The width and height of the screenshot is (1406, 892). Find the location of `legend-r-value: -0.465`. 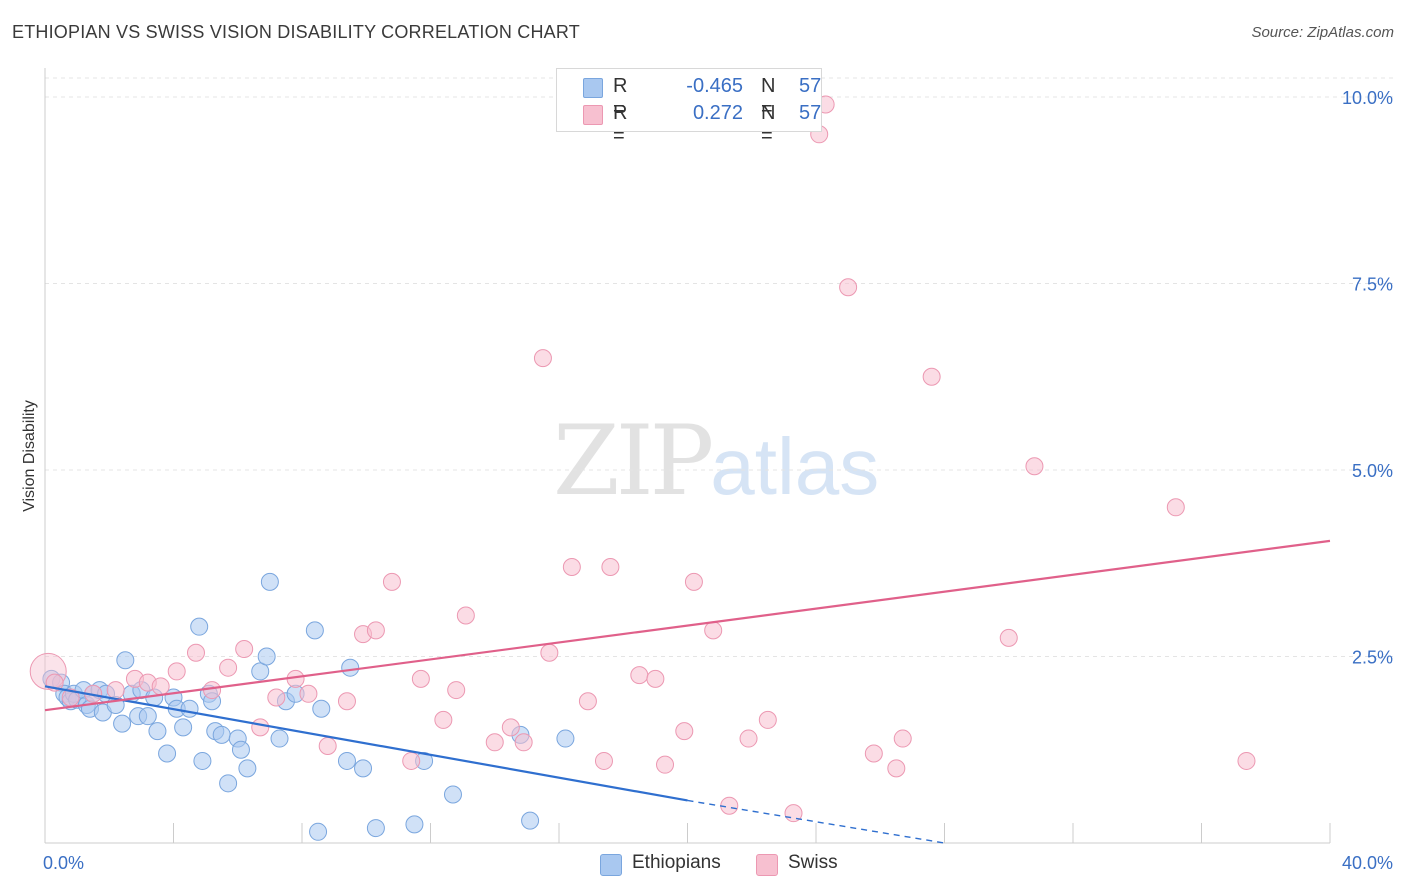

legend-r-value: -0.465 is located at coordinates (714, 86).